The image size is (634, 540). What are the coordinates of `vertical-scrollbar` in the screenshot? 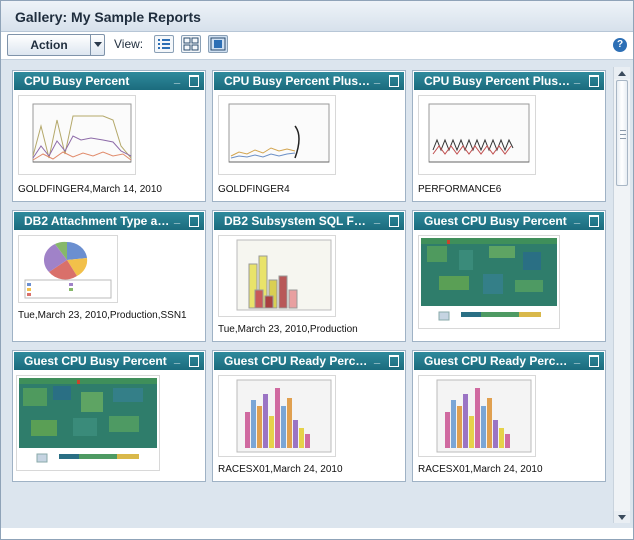 It's located at (621, 295).